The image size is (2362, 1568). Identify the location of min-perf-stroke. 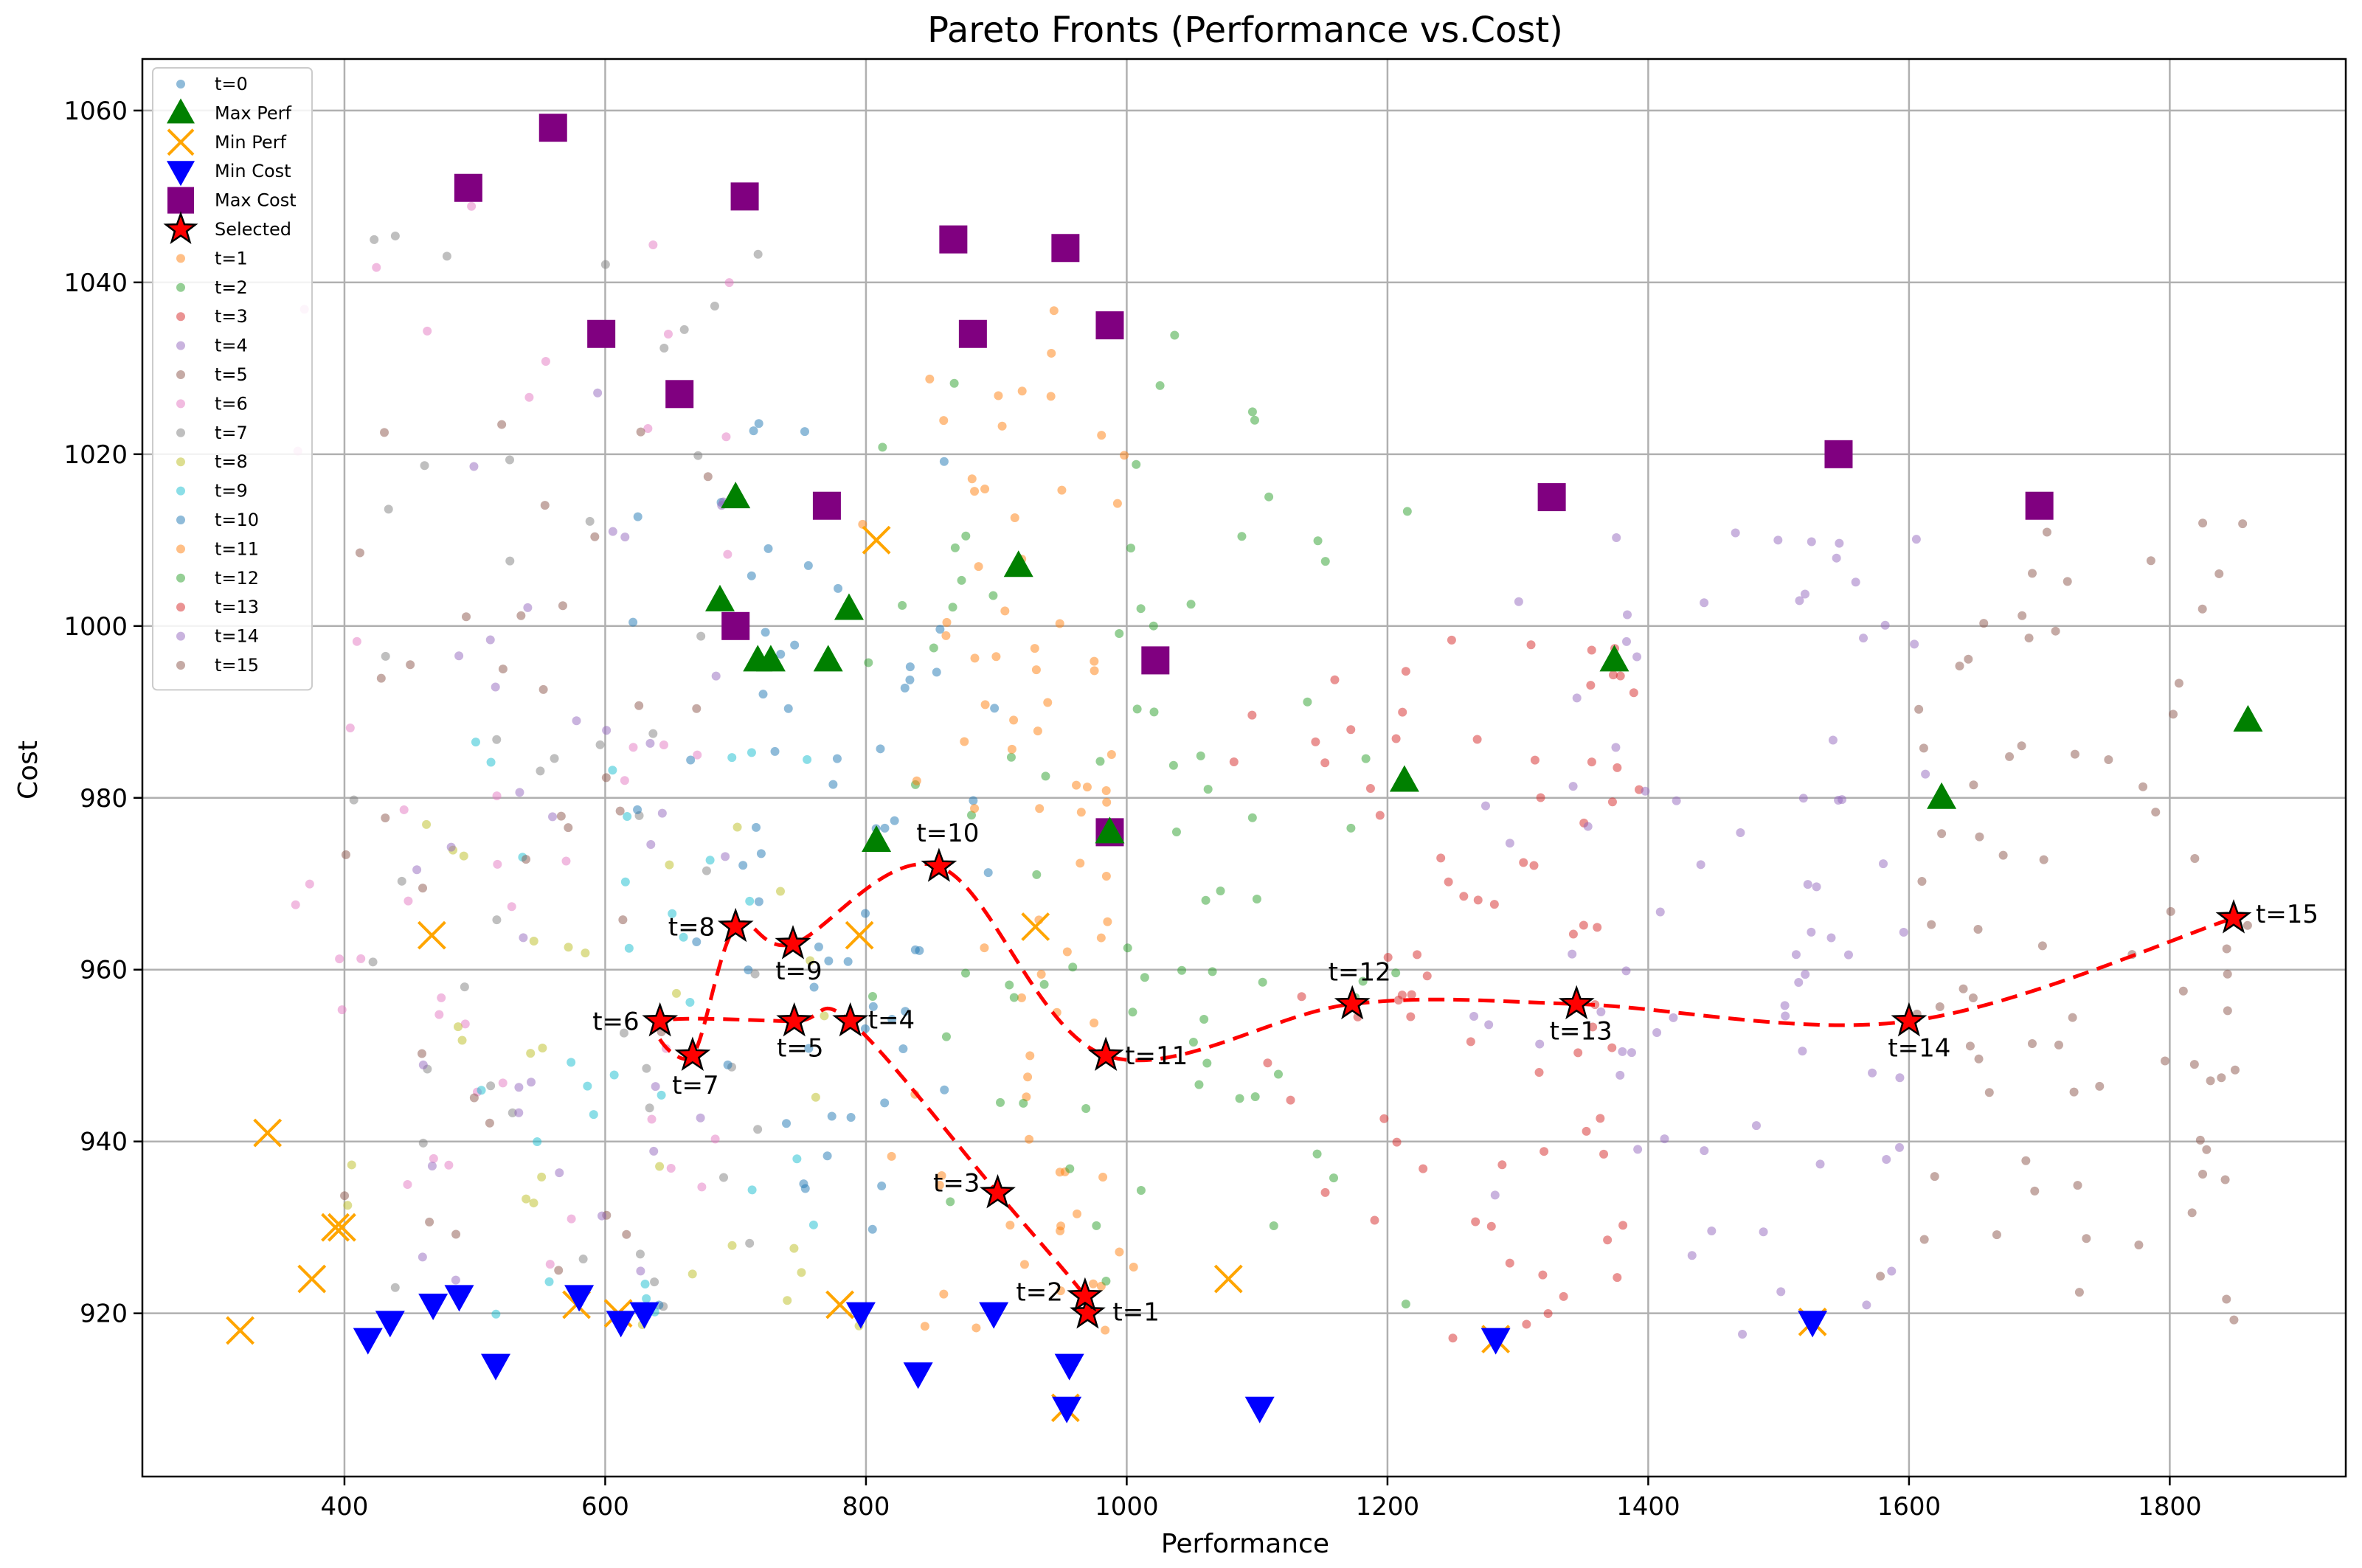
(431, 935).